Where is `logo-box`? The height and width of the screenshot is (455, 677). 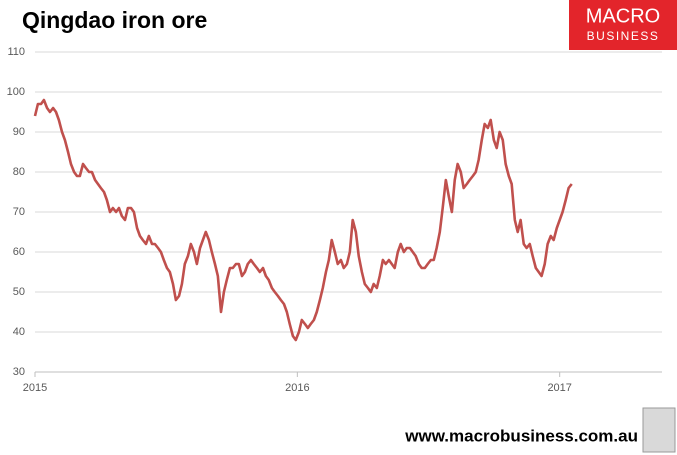 logo-box is located at coordinates (623, 25).